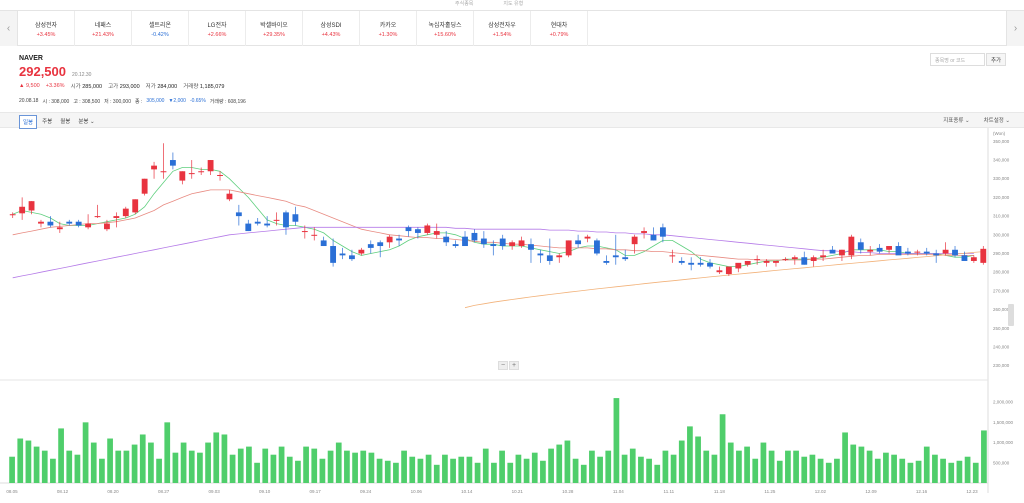 Image resolution: width=1024 pixels, height=503 pixels. What do you see at coordinates (513, 4) in the screenshot?
I see `top-nav-tab-map: 지도 유형` at bounding box center [513, 4].